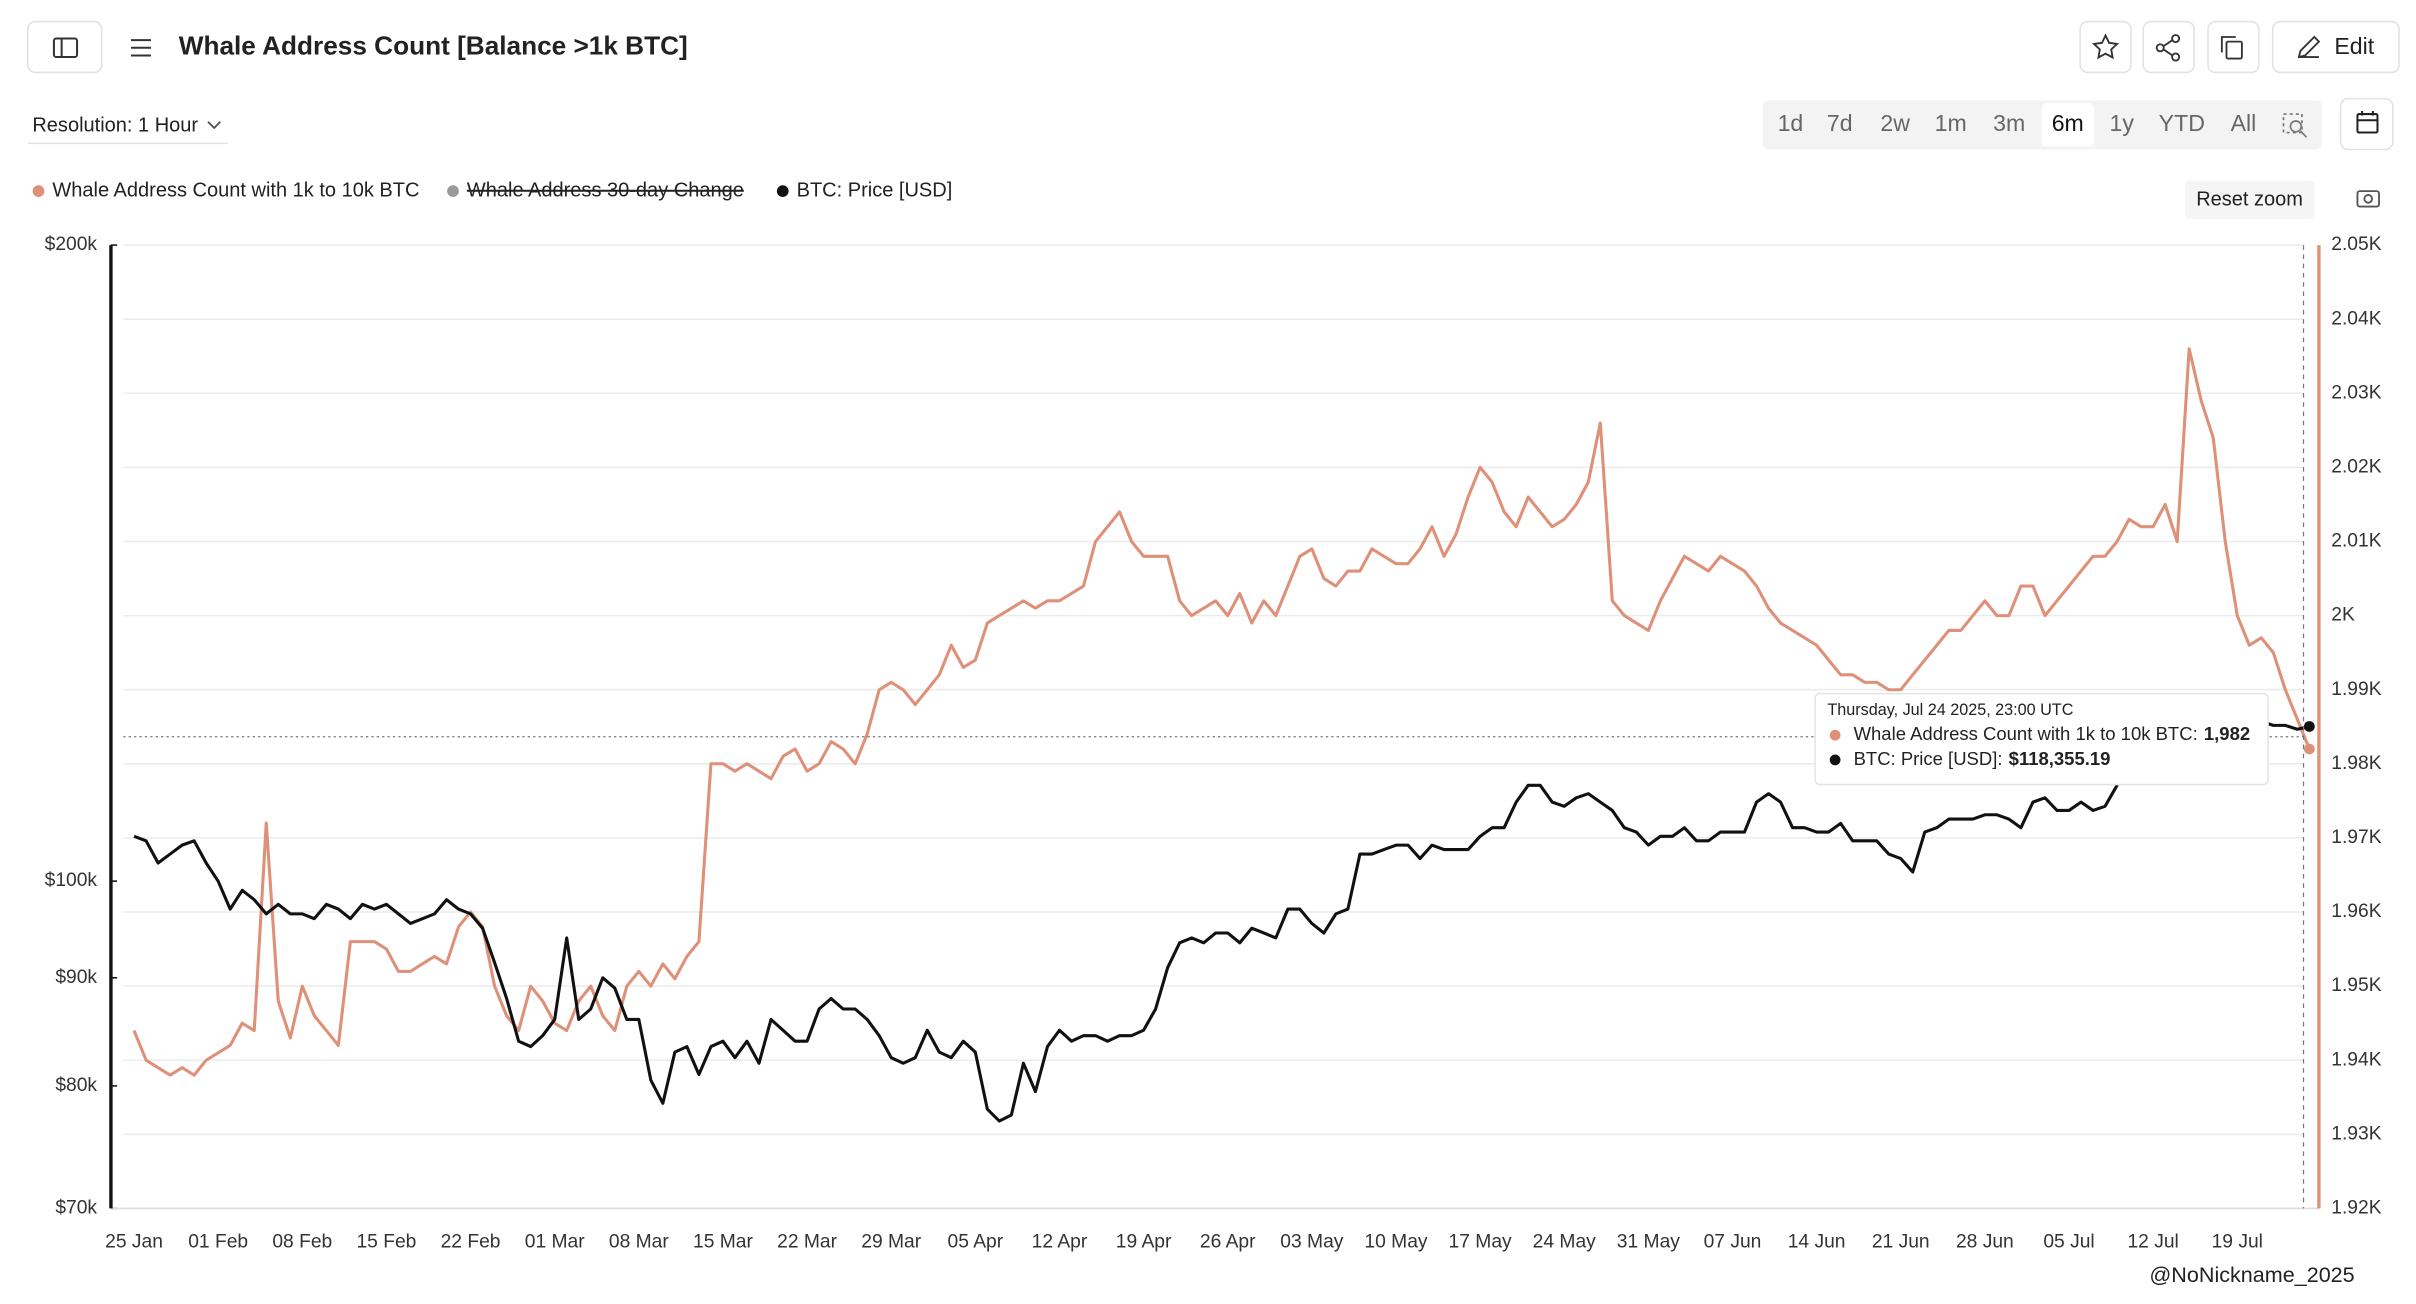  What do you see at coordinates (433, 46) in the screenshot?
I see `page-title: Whale Address Count [Balance >1k BTC]` at bounding box center [433, 46].